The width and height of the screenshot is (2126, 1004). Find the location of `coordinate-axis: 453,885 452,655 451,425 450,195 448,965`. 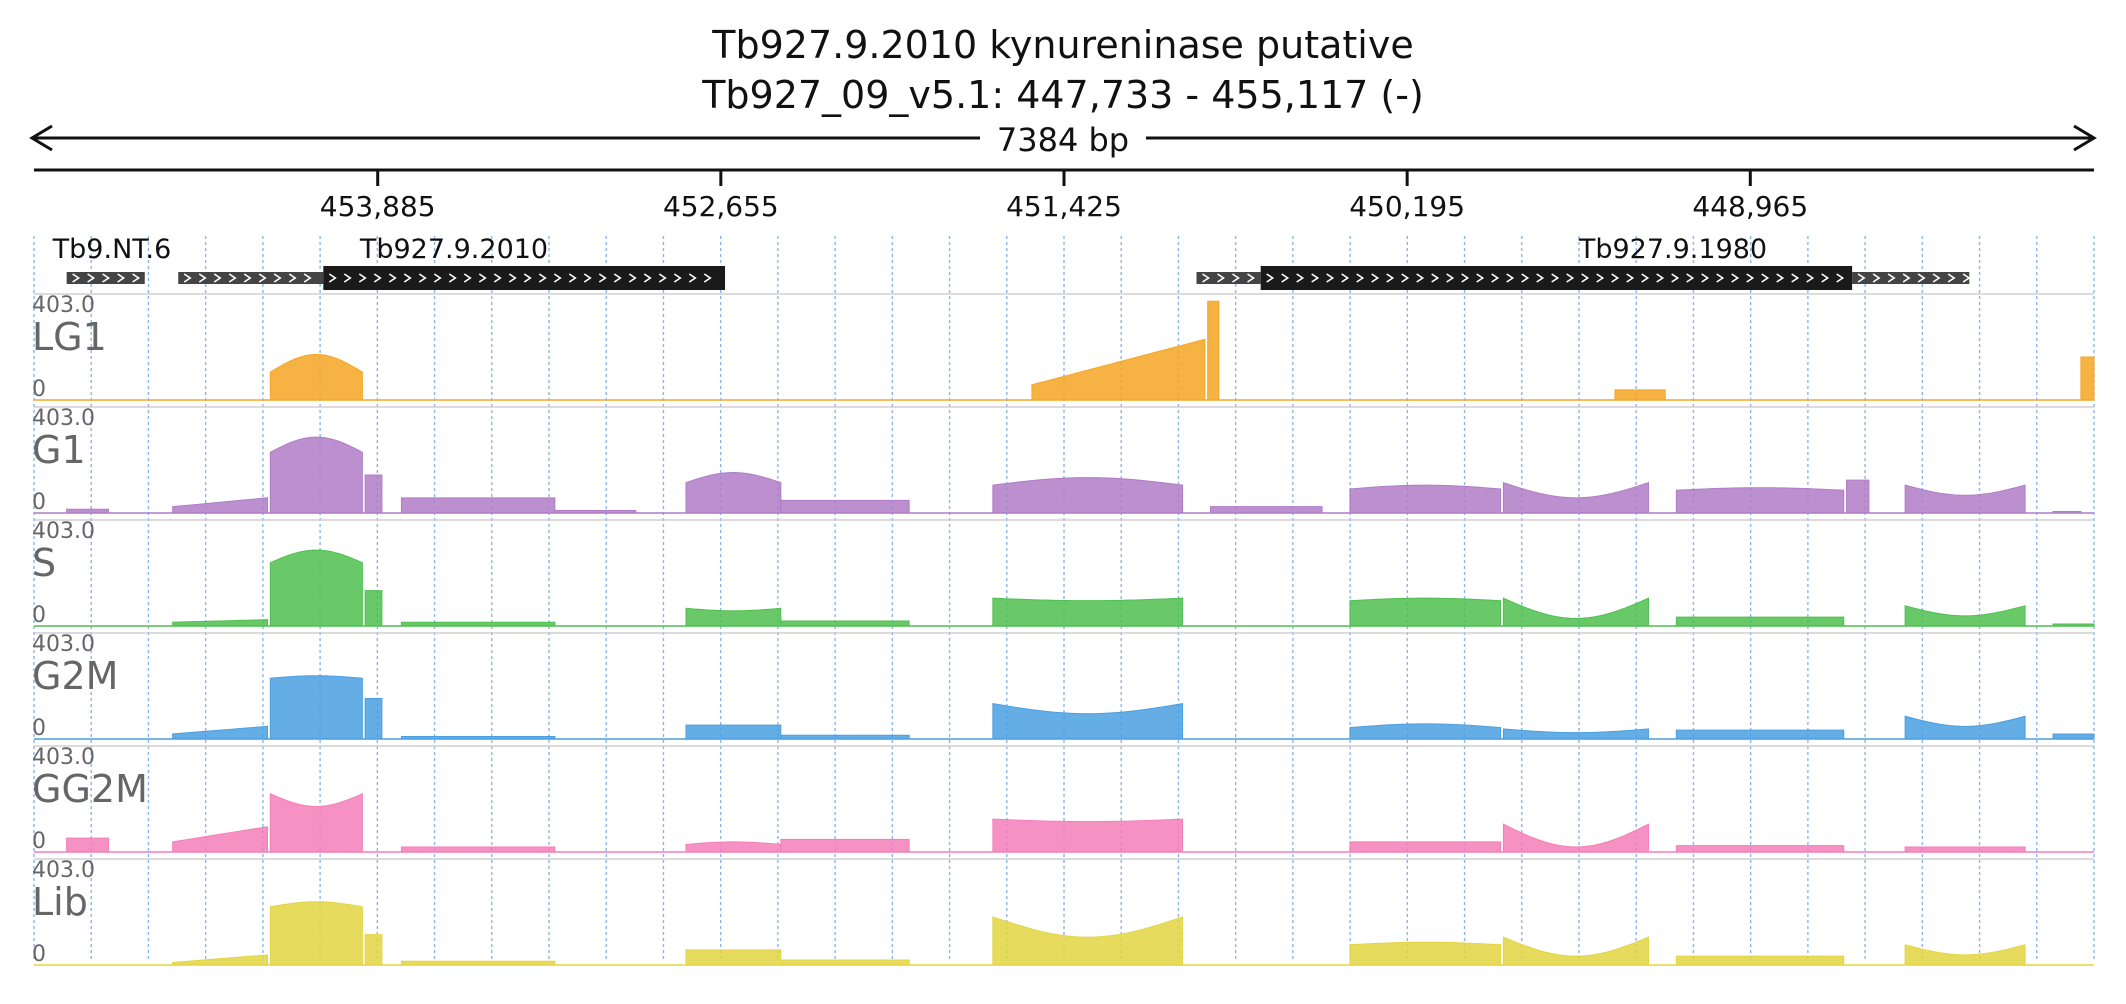

coordinate-axis: 453,885 452,655 451,425 450,195 448,965 is located at coordinates (1064, 195).